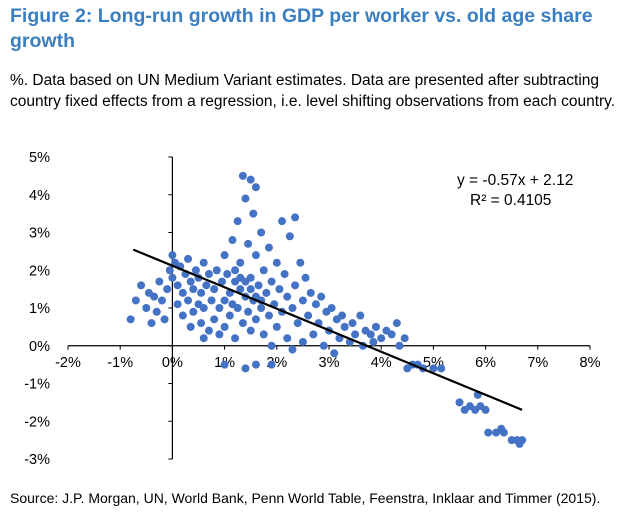  Describe the element at coordinates (590, 363) in the screenshot. I see `x-tick-label: 8%` at that location.